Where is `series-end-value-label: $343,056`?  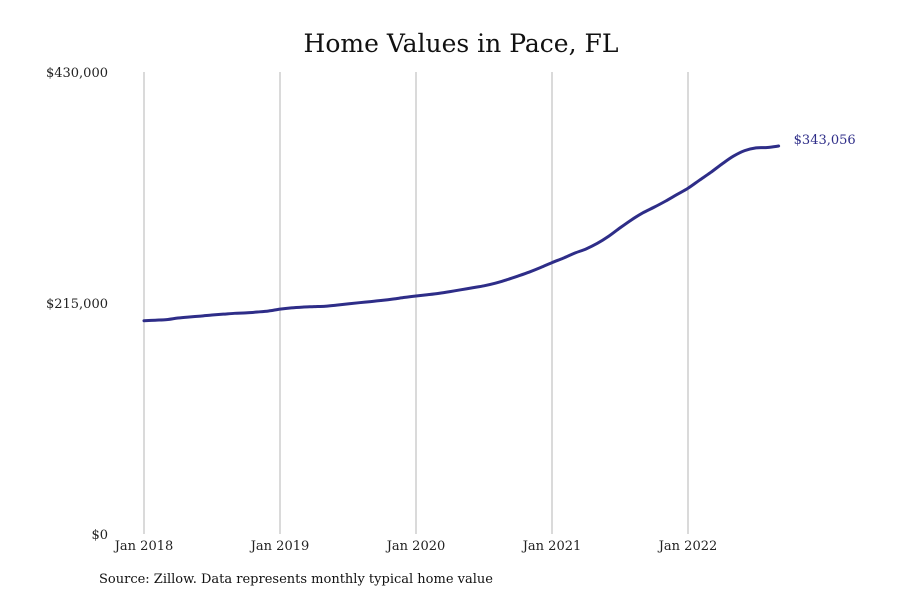
series-end-value-label: $343,056 is located at coordinates (825, 140).